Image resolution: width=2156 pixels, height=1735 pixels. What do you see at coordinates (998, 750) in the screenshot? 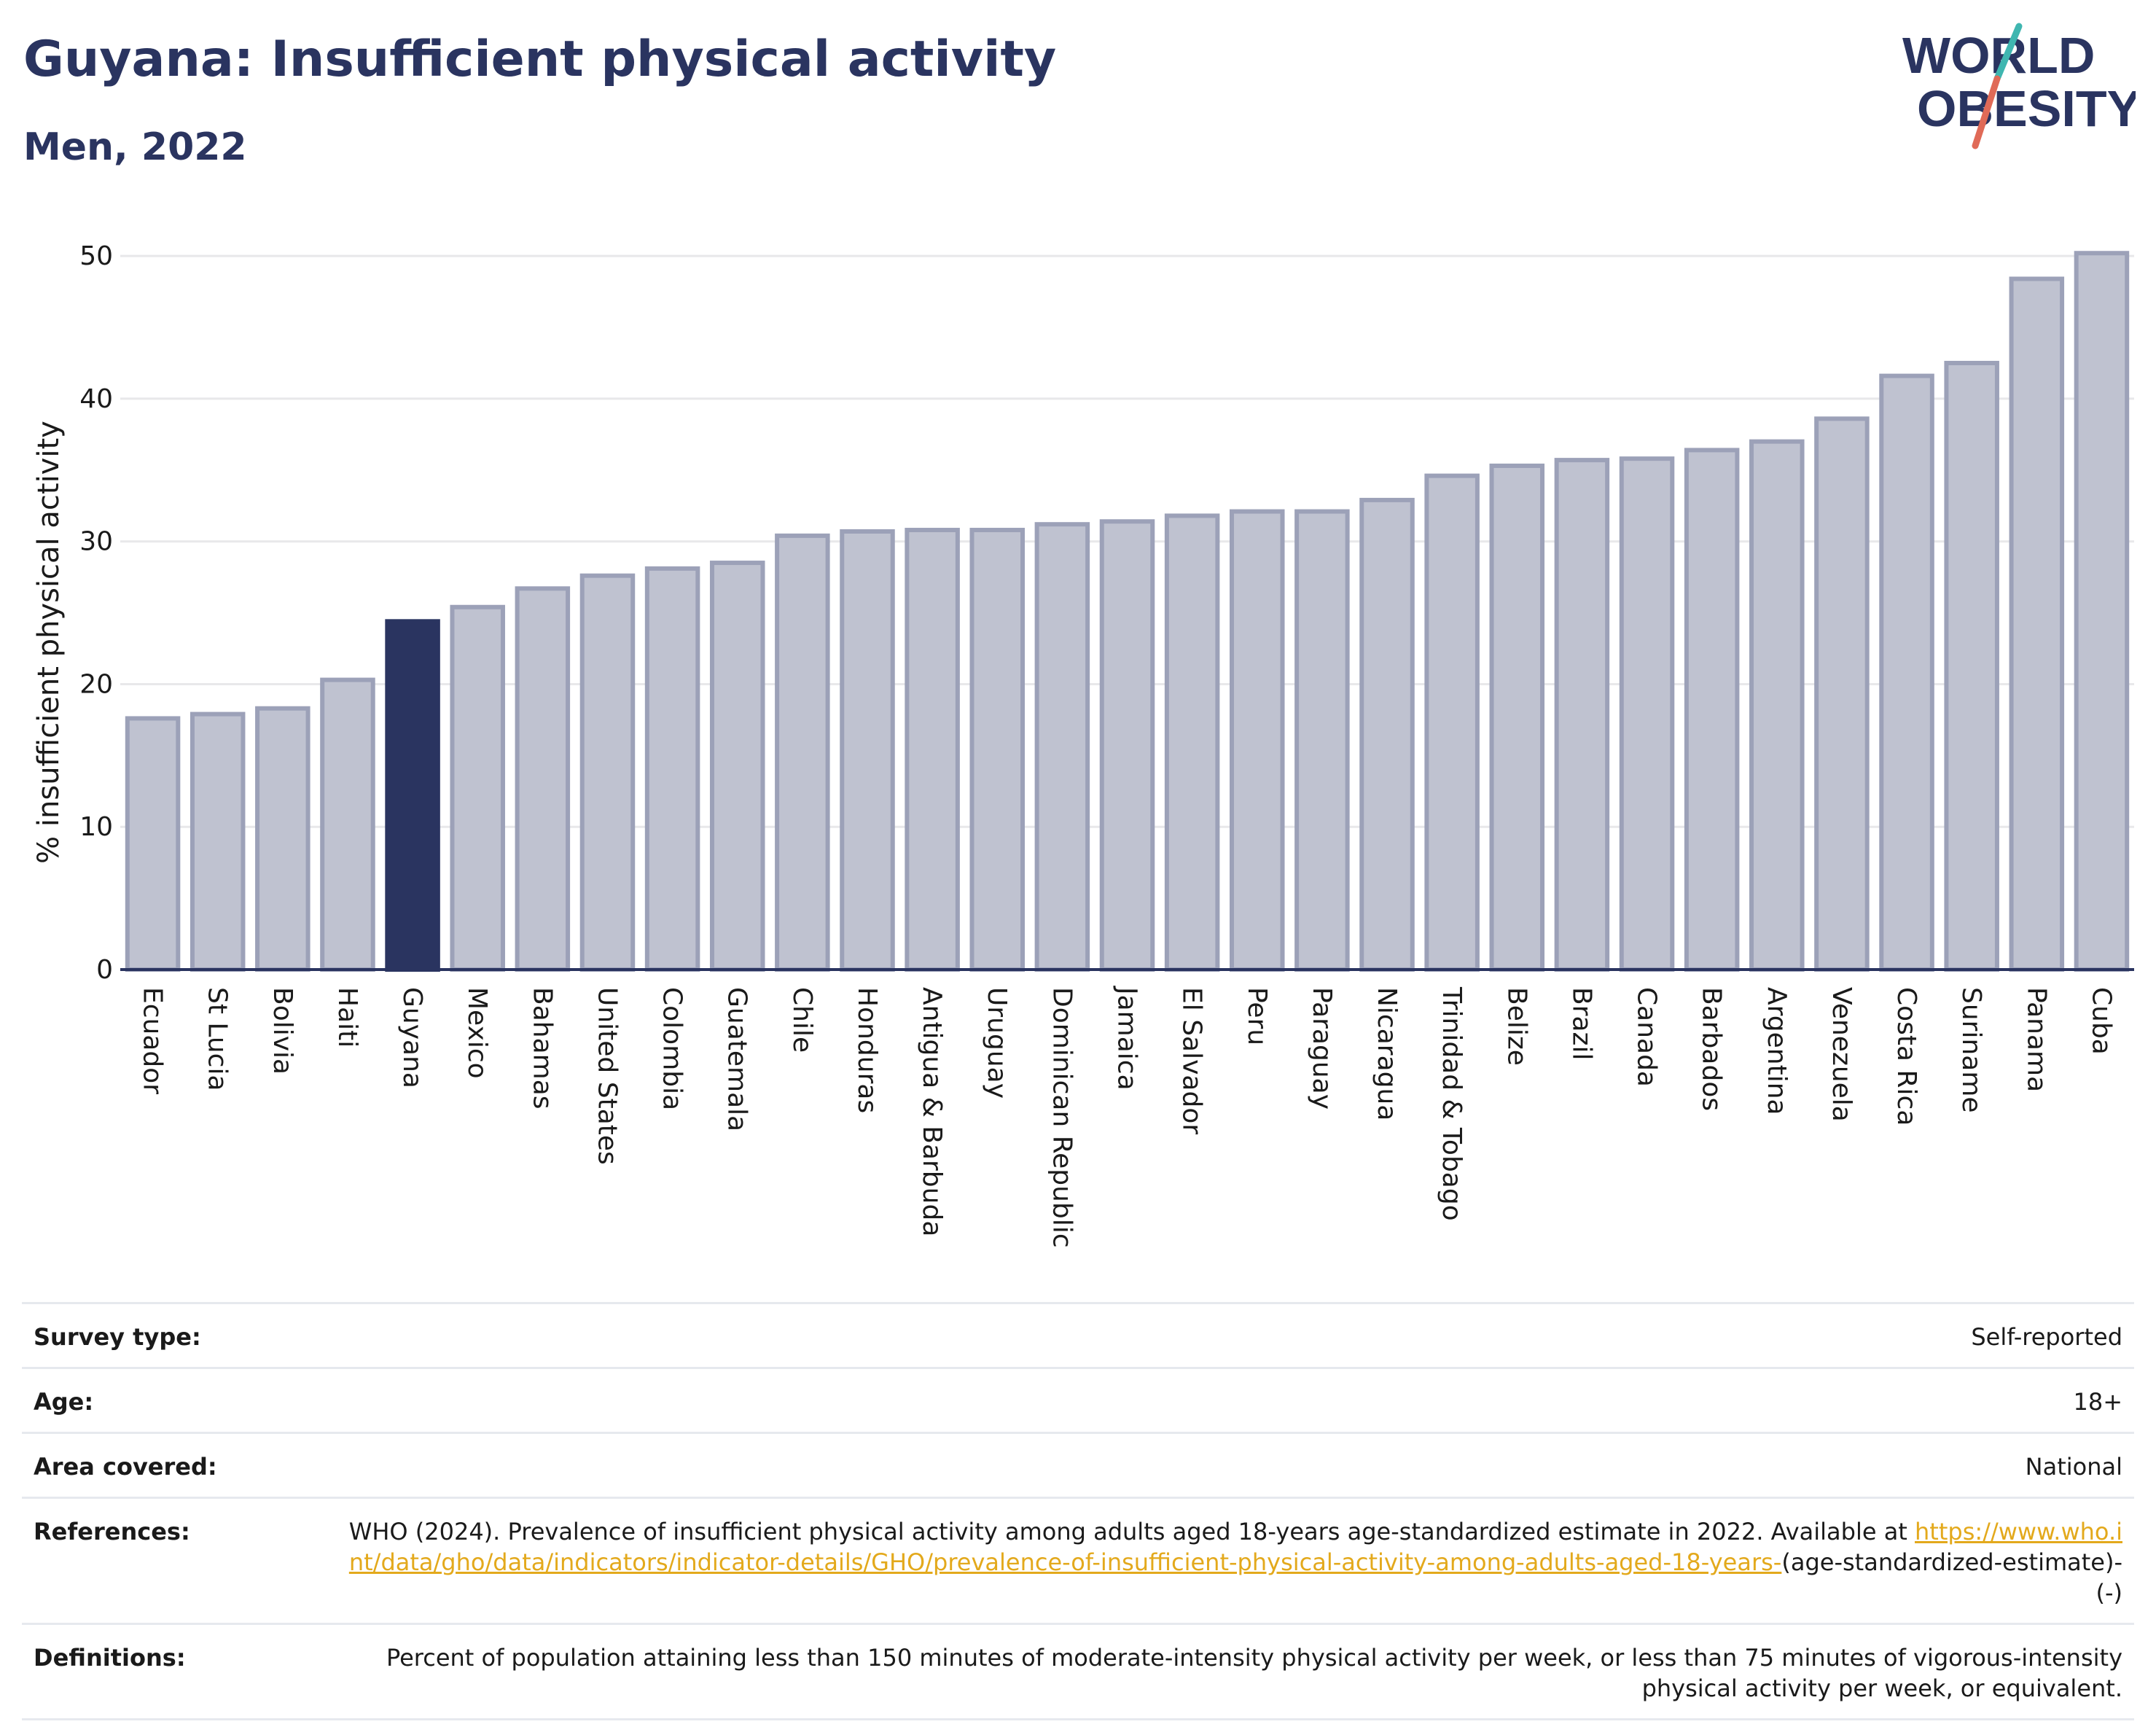
I see `bar-uruguay` at bounding box center [998, 750].